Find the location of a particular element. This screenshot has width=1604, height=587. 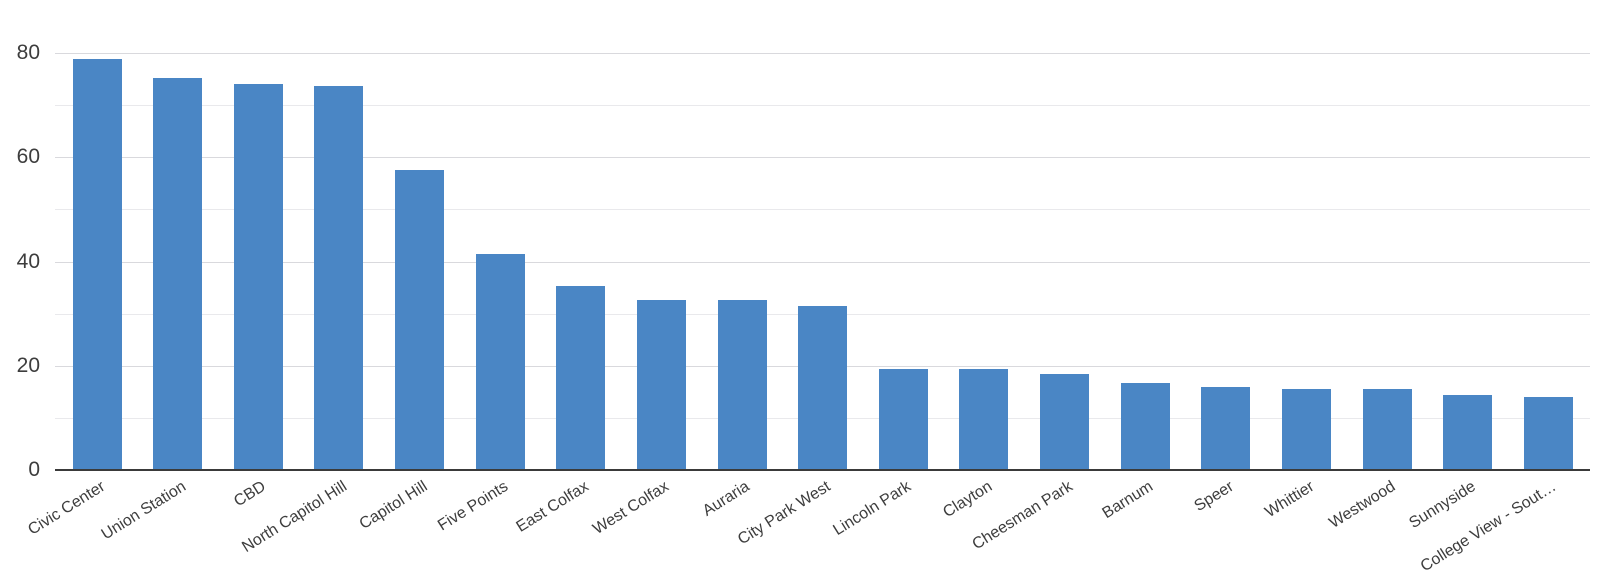

y-axis-tick-label: 60 is located at coordinates (28, 156).